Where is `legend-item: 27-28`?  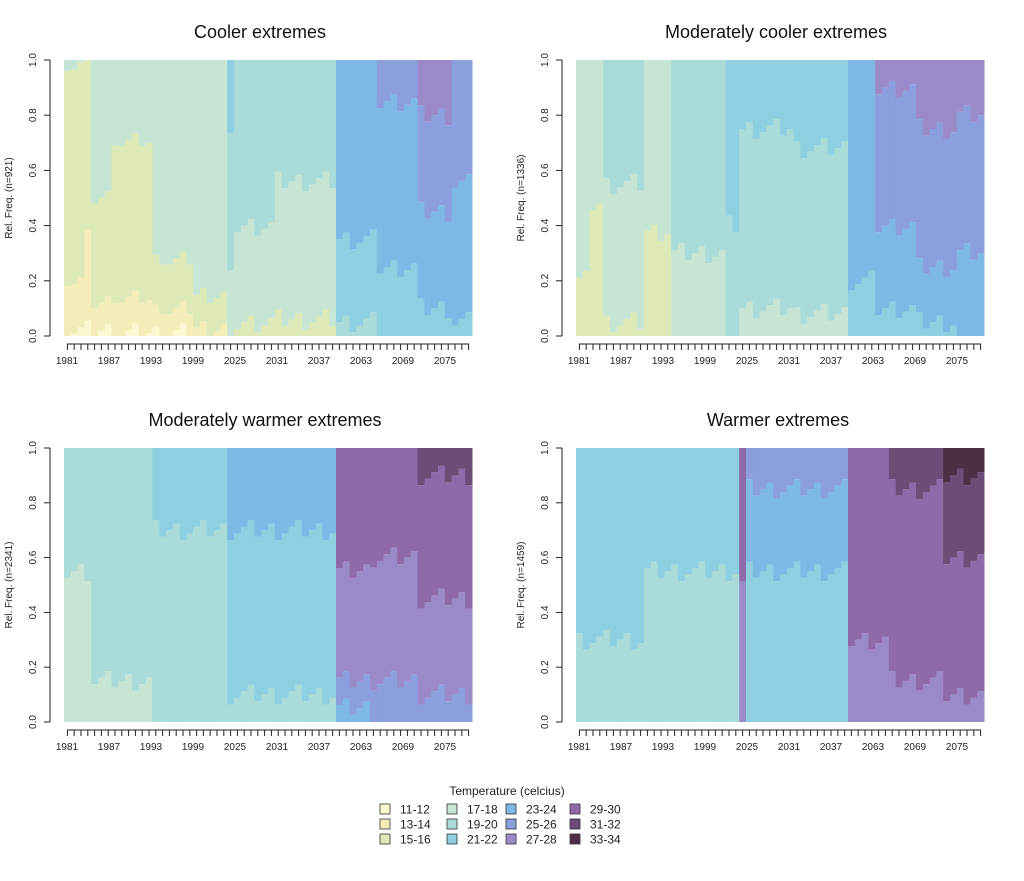
legend-item: 27-28 is located at coordinates (531, 840).